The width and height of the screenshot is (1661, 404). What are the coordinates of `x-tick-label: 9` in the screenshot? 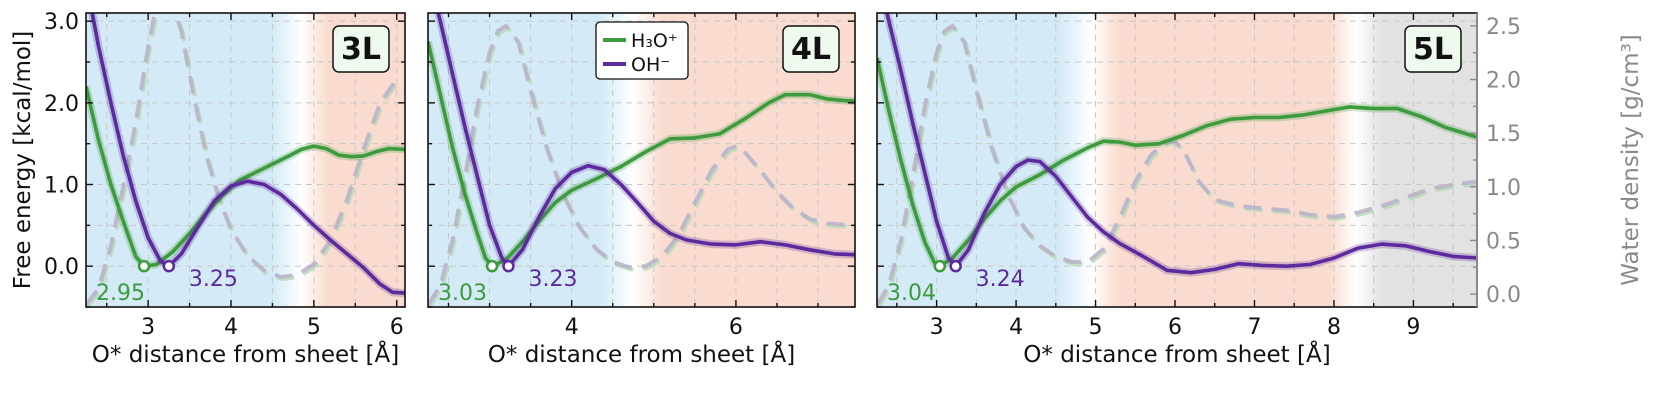 It's located at (1413, 327).